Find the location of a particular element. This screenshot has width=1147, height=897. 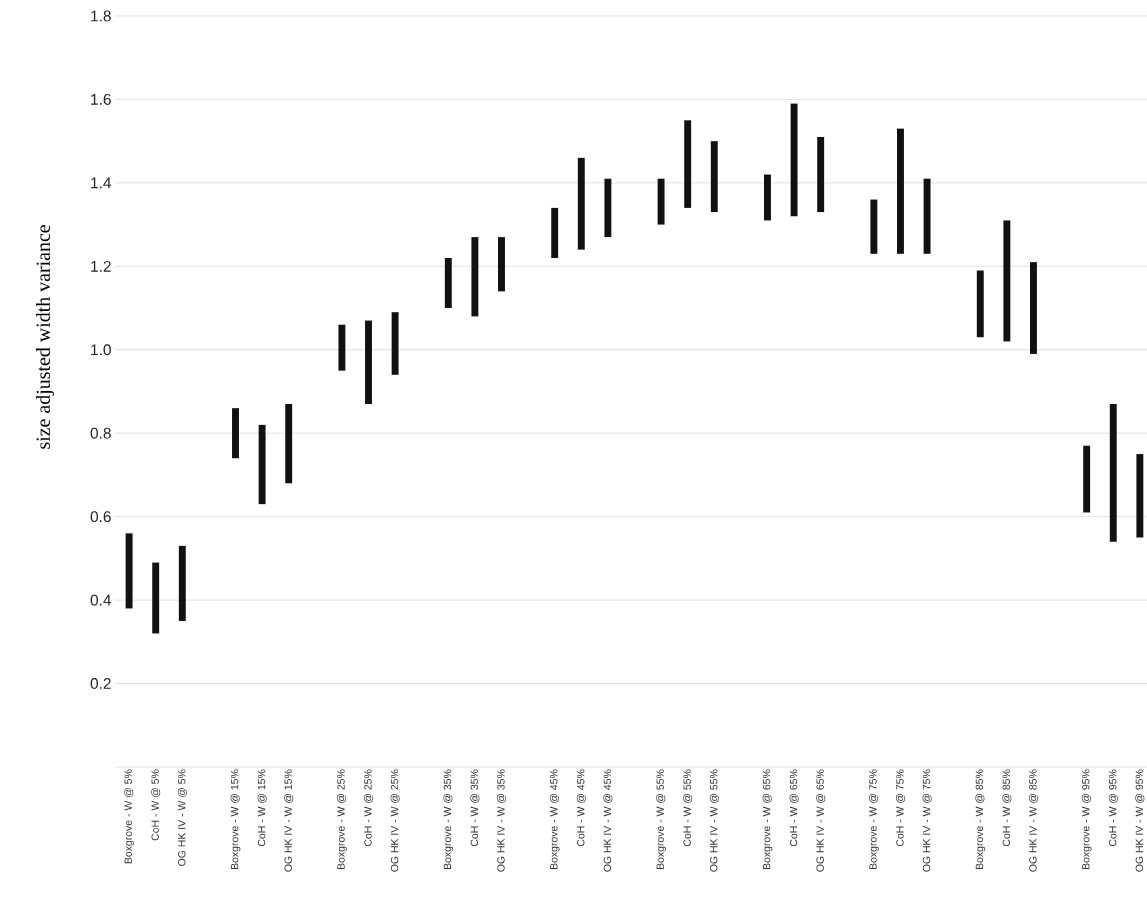

x-tick-label: Boxgrove - W @ 65% is located at coordinates (767, 819).